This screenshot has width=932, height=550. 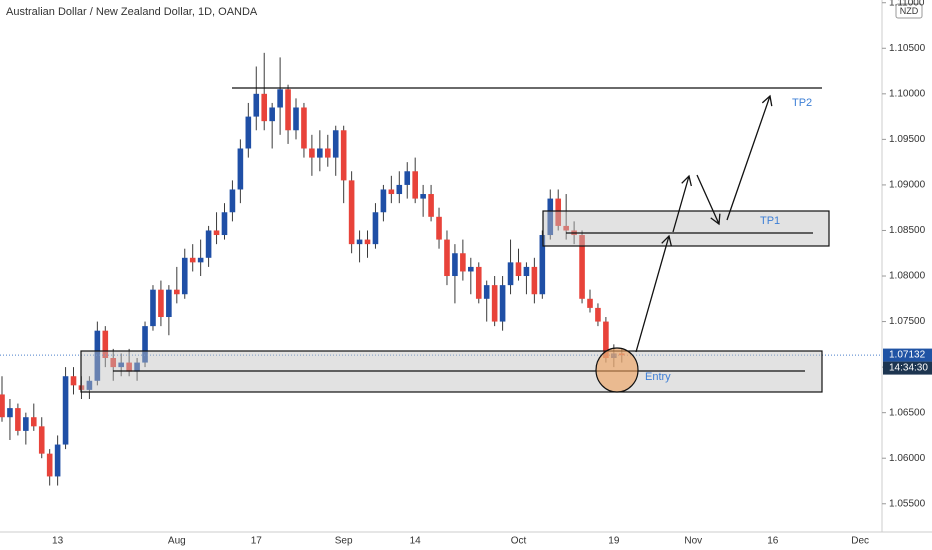 What do you see at coordinates (907, 458) in the screenshot?
I see `y-tick-label: 1.06000` at bounding box center [907, 458].